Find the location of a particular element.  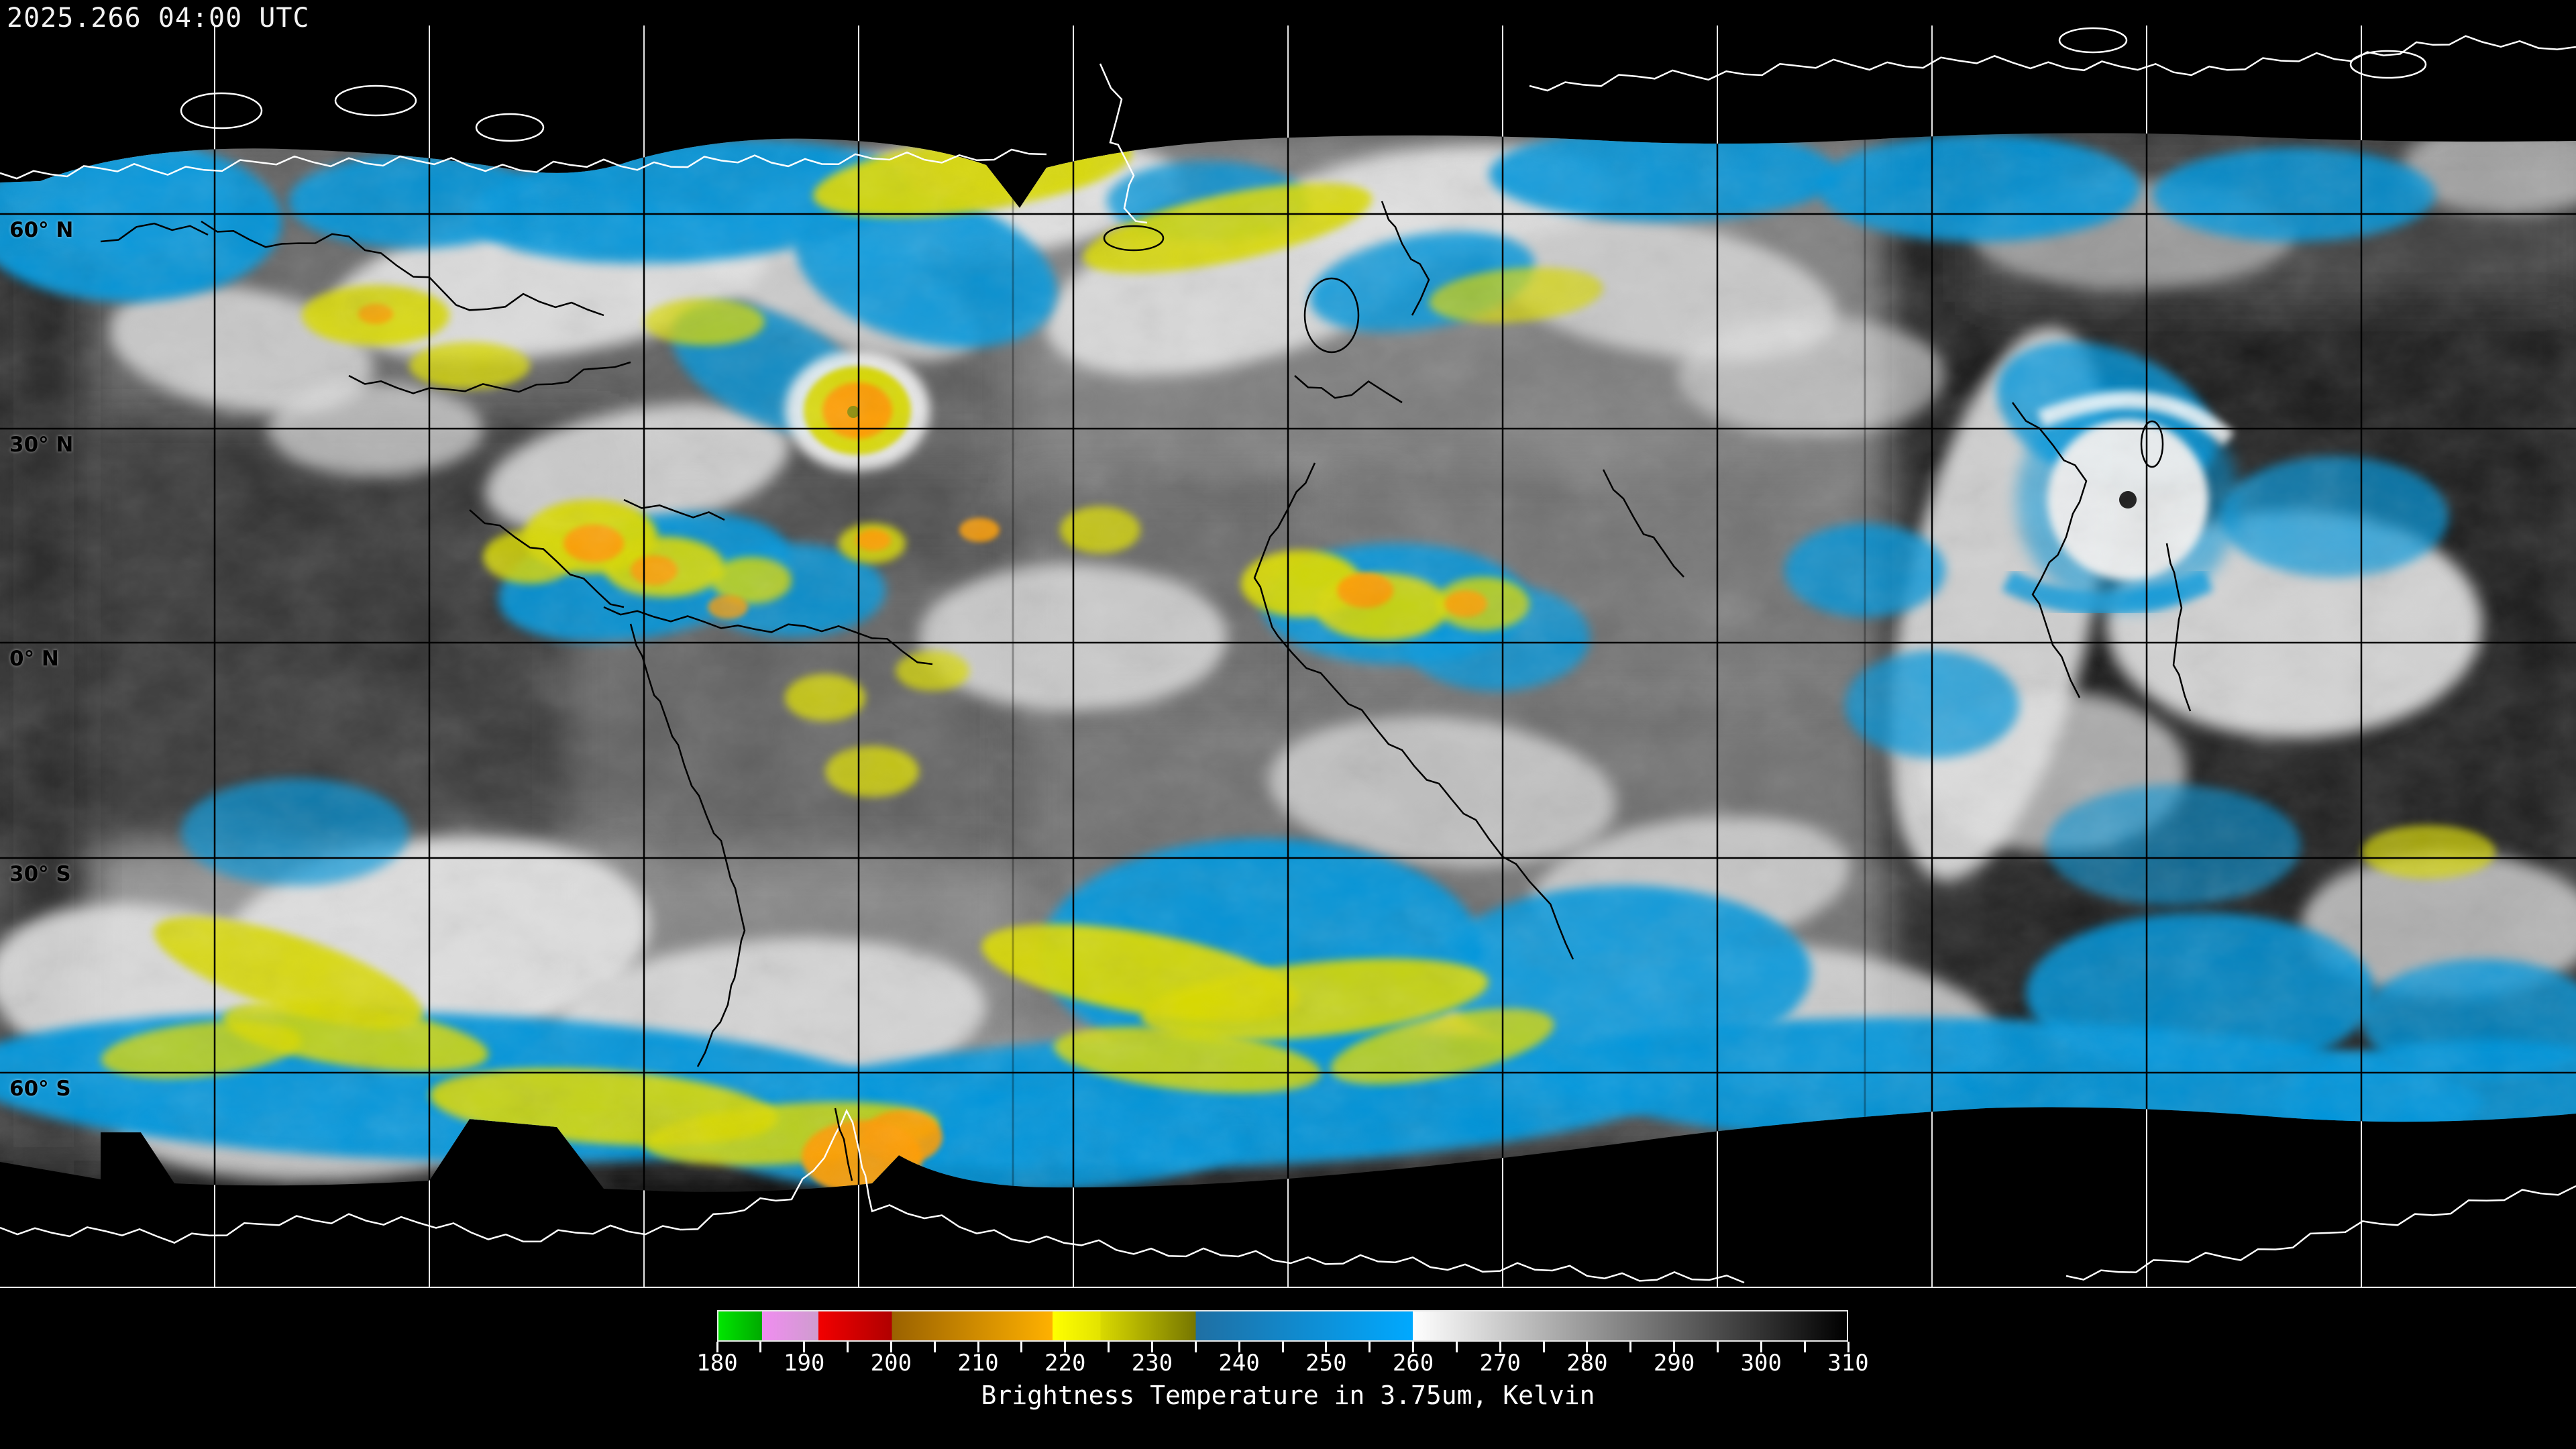

colorbar-tick-label: 190 is located at coordinates (804, 1363).